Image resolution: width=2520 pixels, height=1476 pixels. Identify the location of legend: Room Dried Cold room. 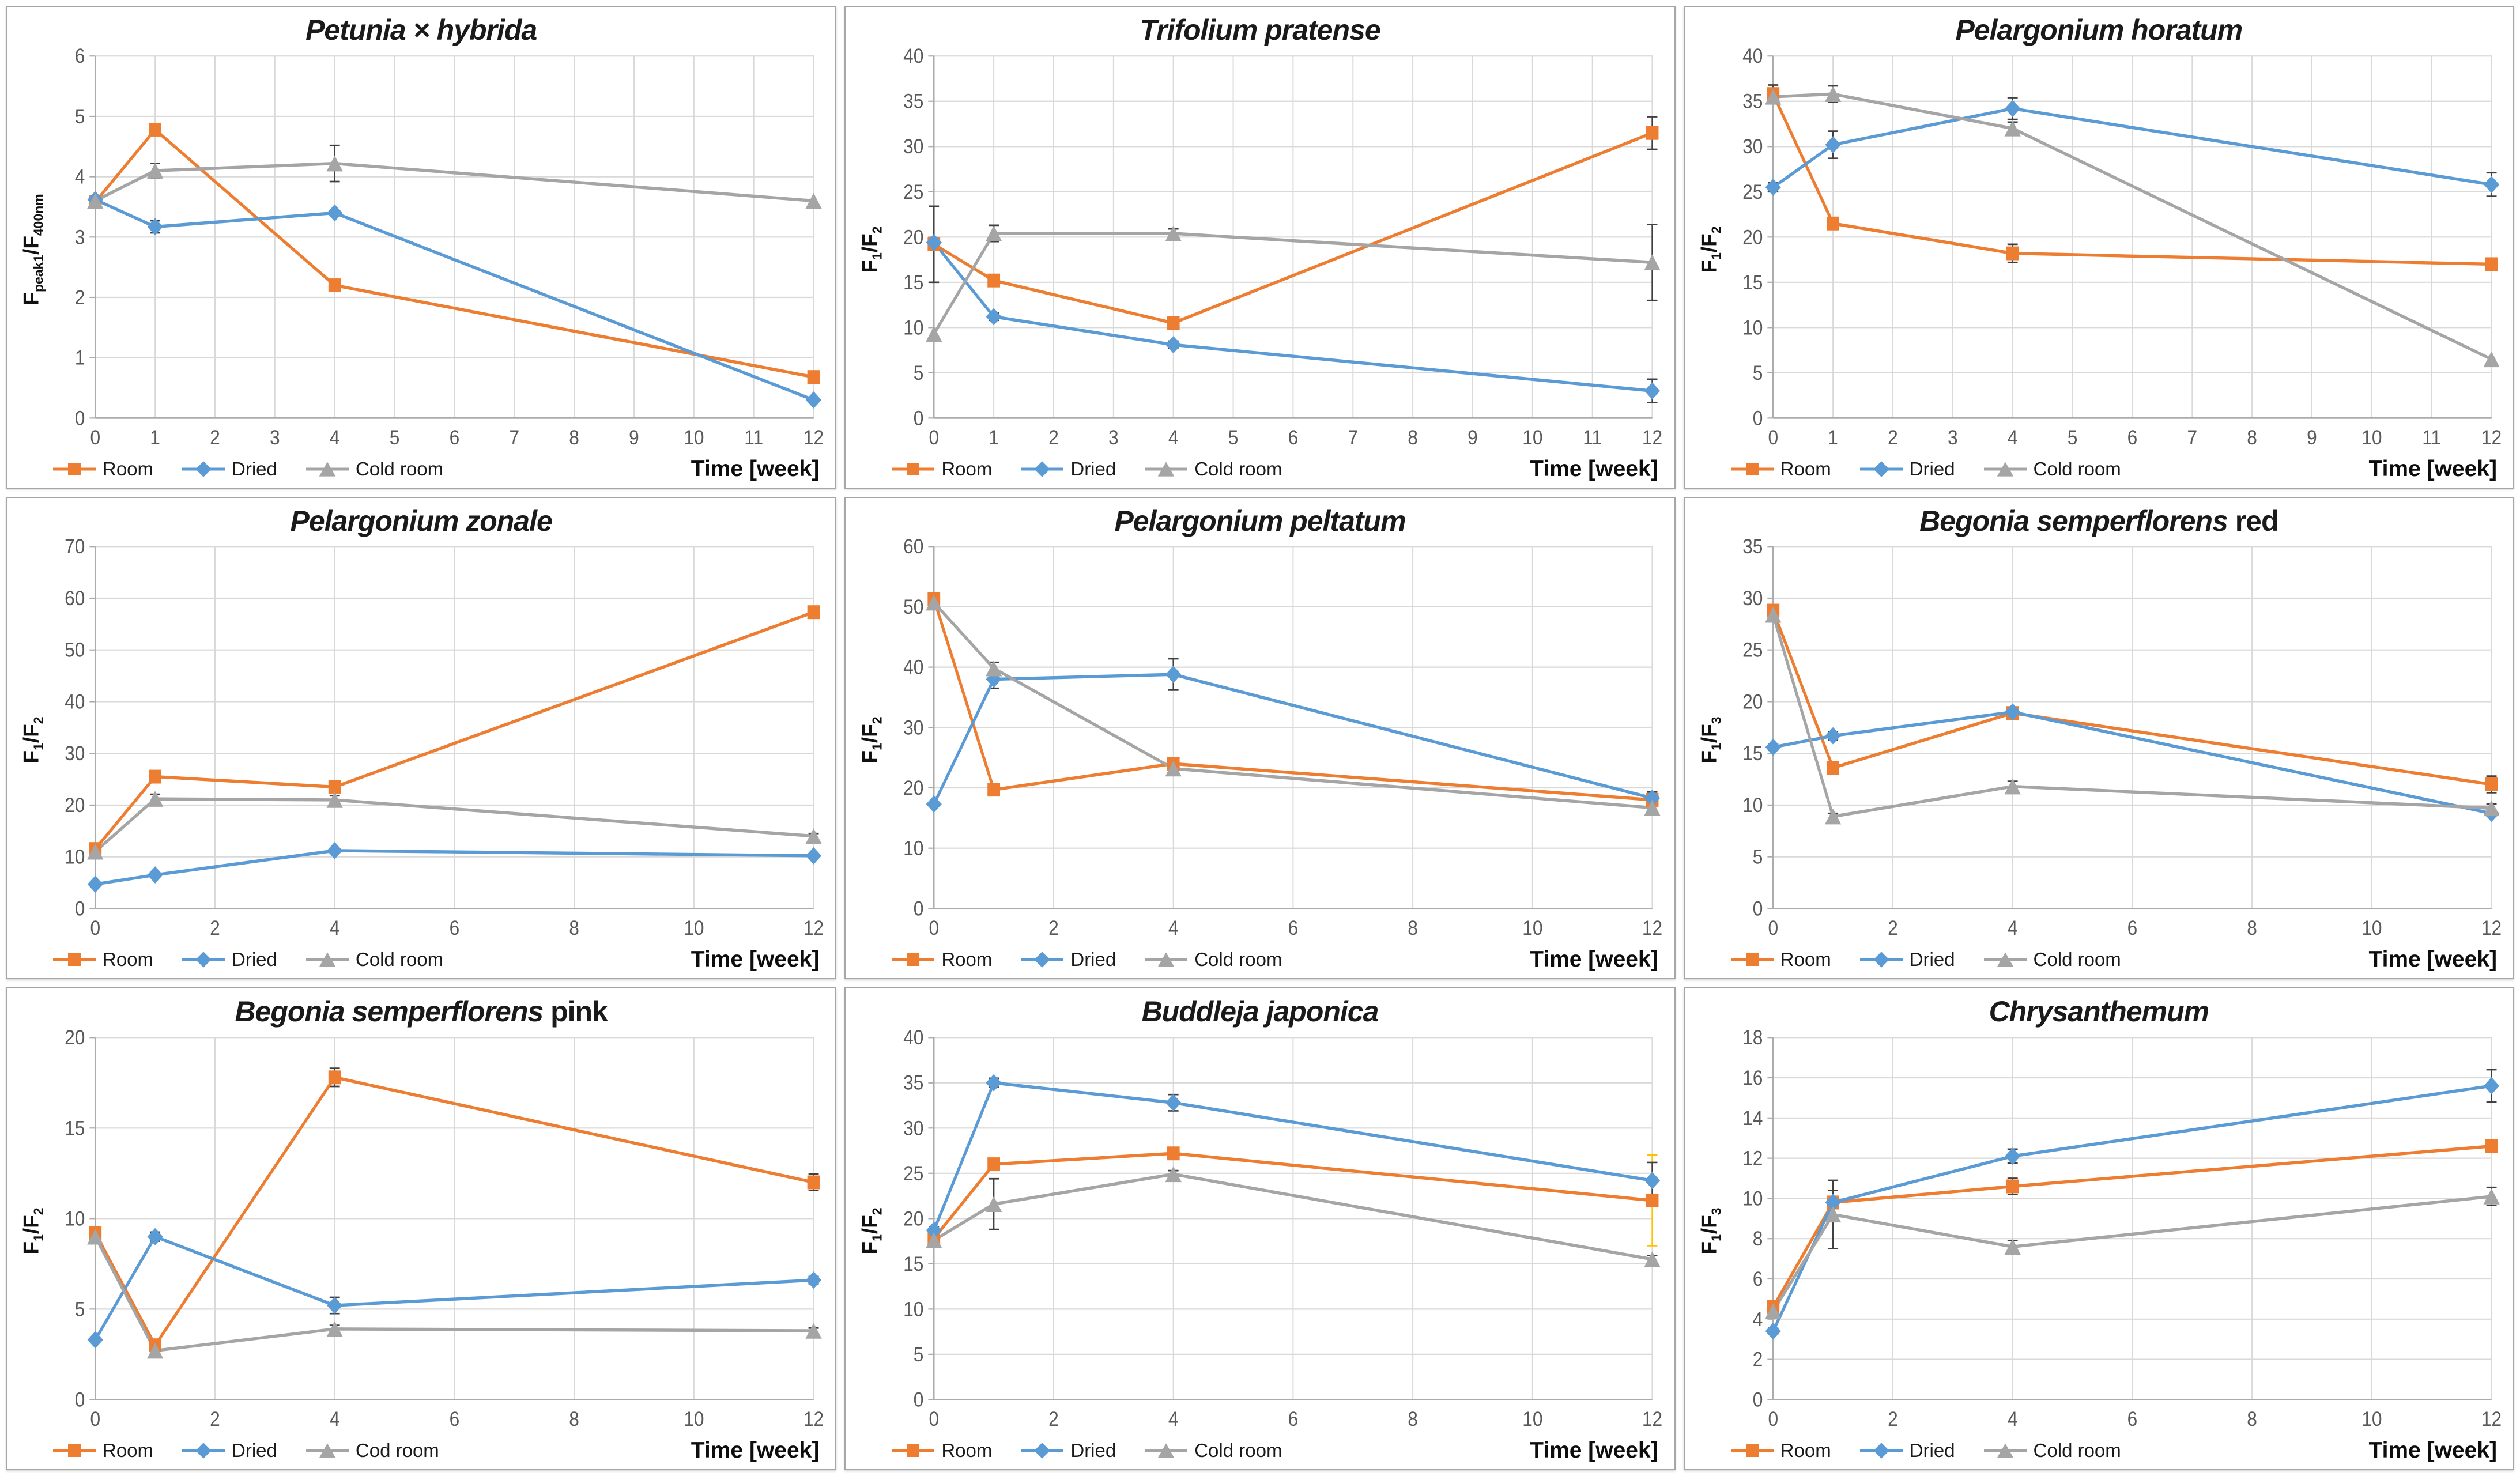
(247, 960).